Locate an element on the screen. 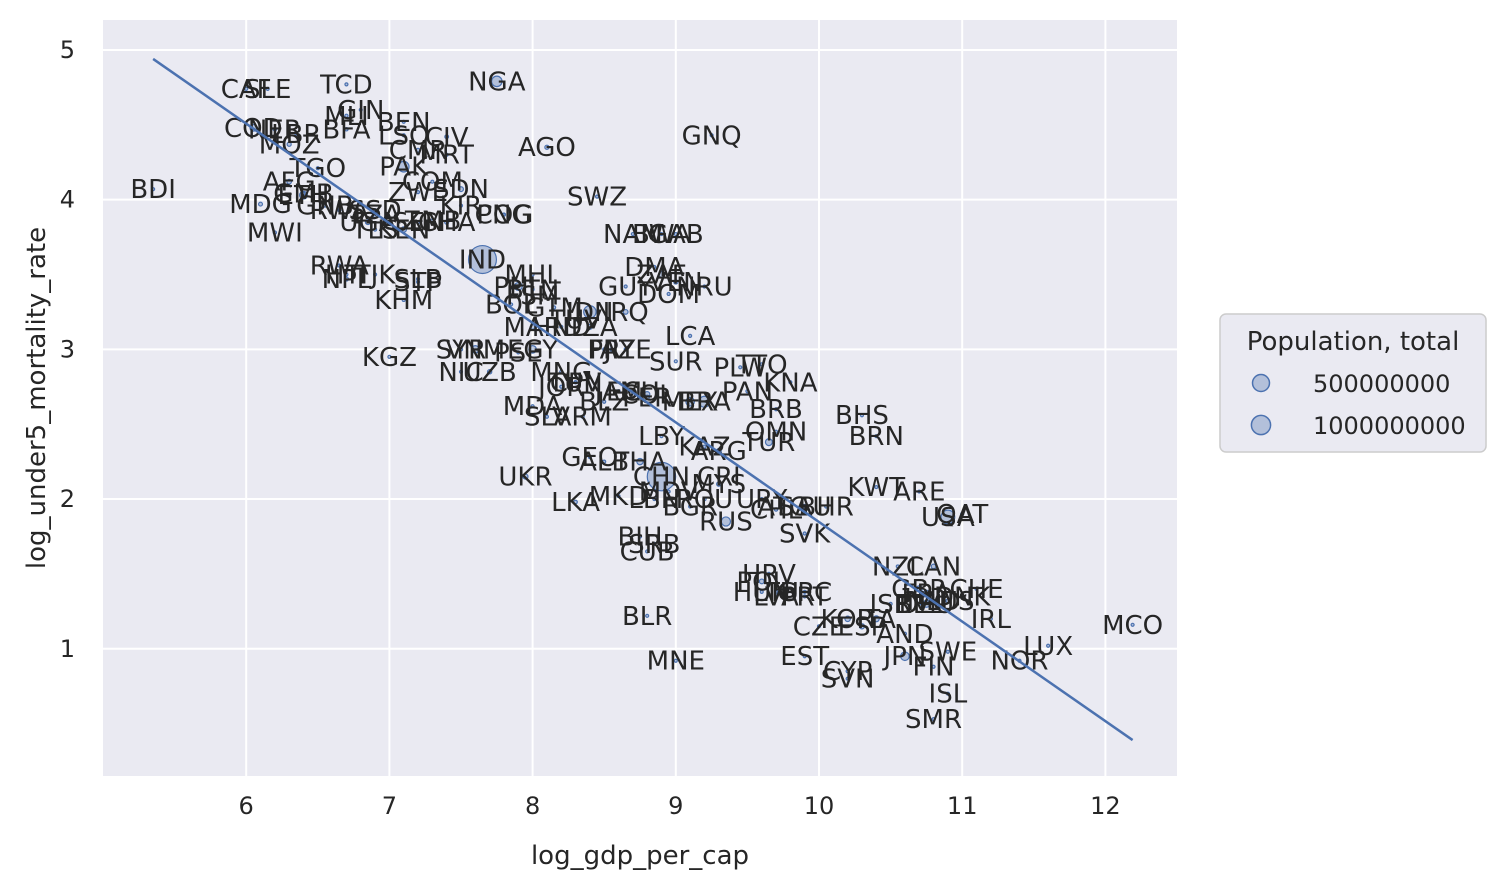 Image resolution: width=1492 pixels, height=890 pixels. point-label: BEL is located at coordinates (919, 605).